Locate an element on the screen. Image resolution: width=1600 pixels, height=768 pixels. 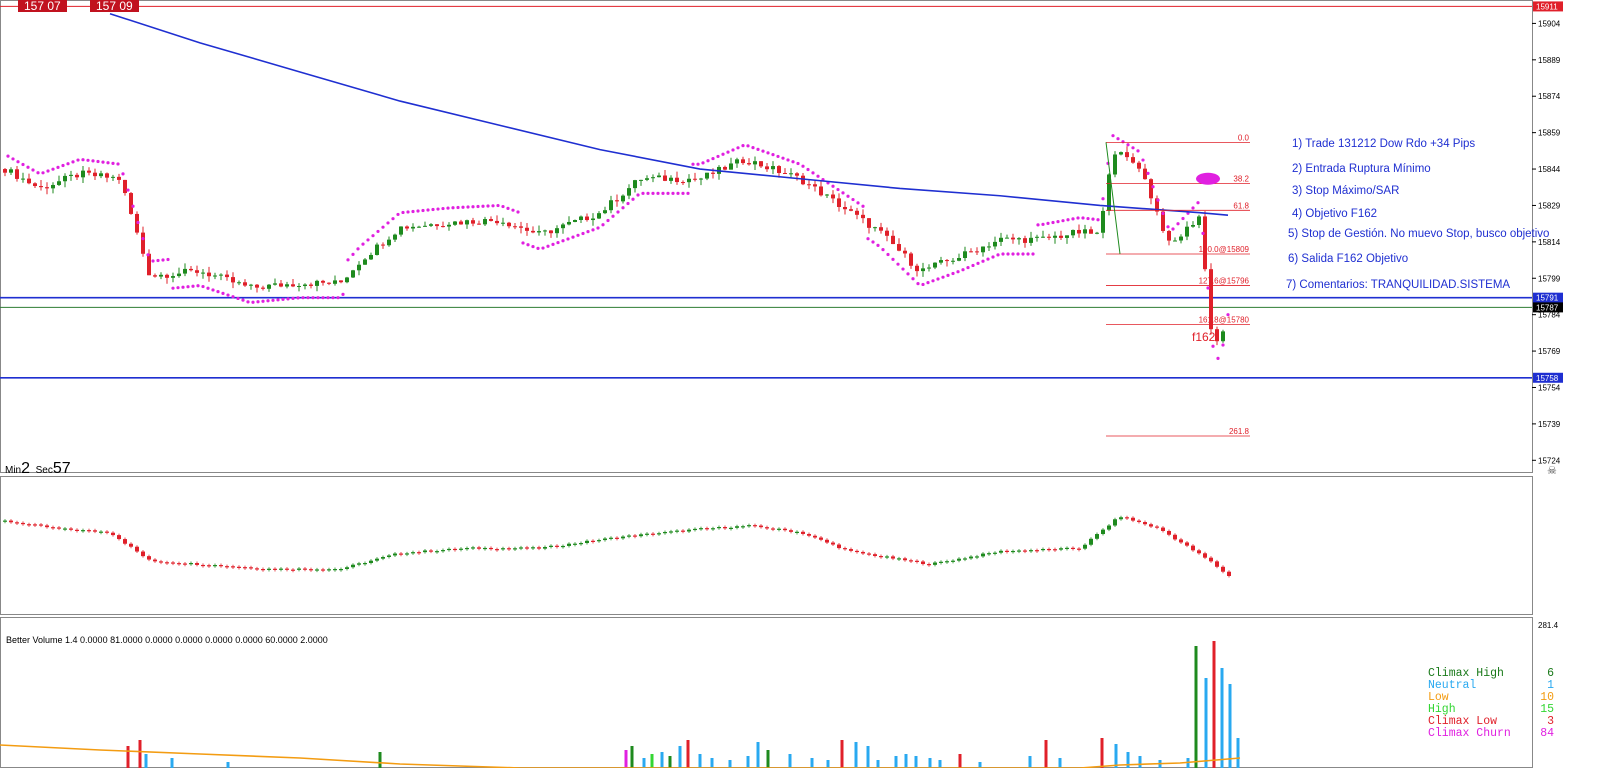
note-7: 7) Comentarios: TRANQUILIDAD.SISTEMA is located at coordinates (1398, 285).